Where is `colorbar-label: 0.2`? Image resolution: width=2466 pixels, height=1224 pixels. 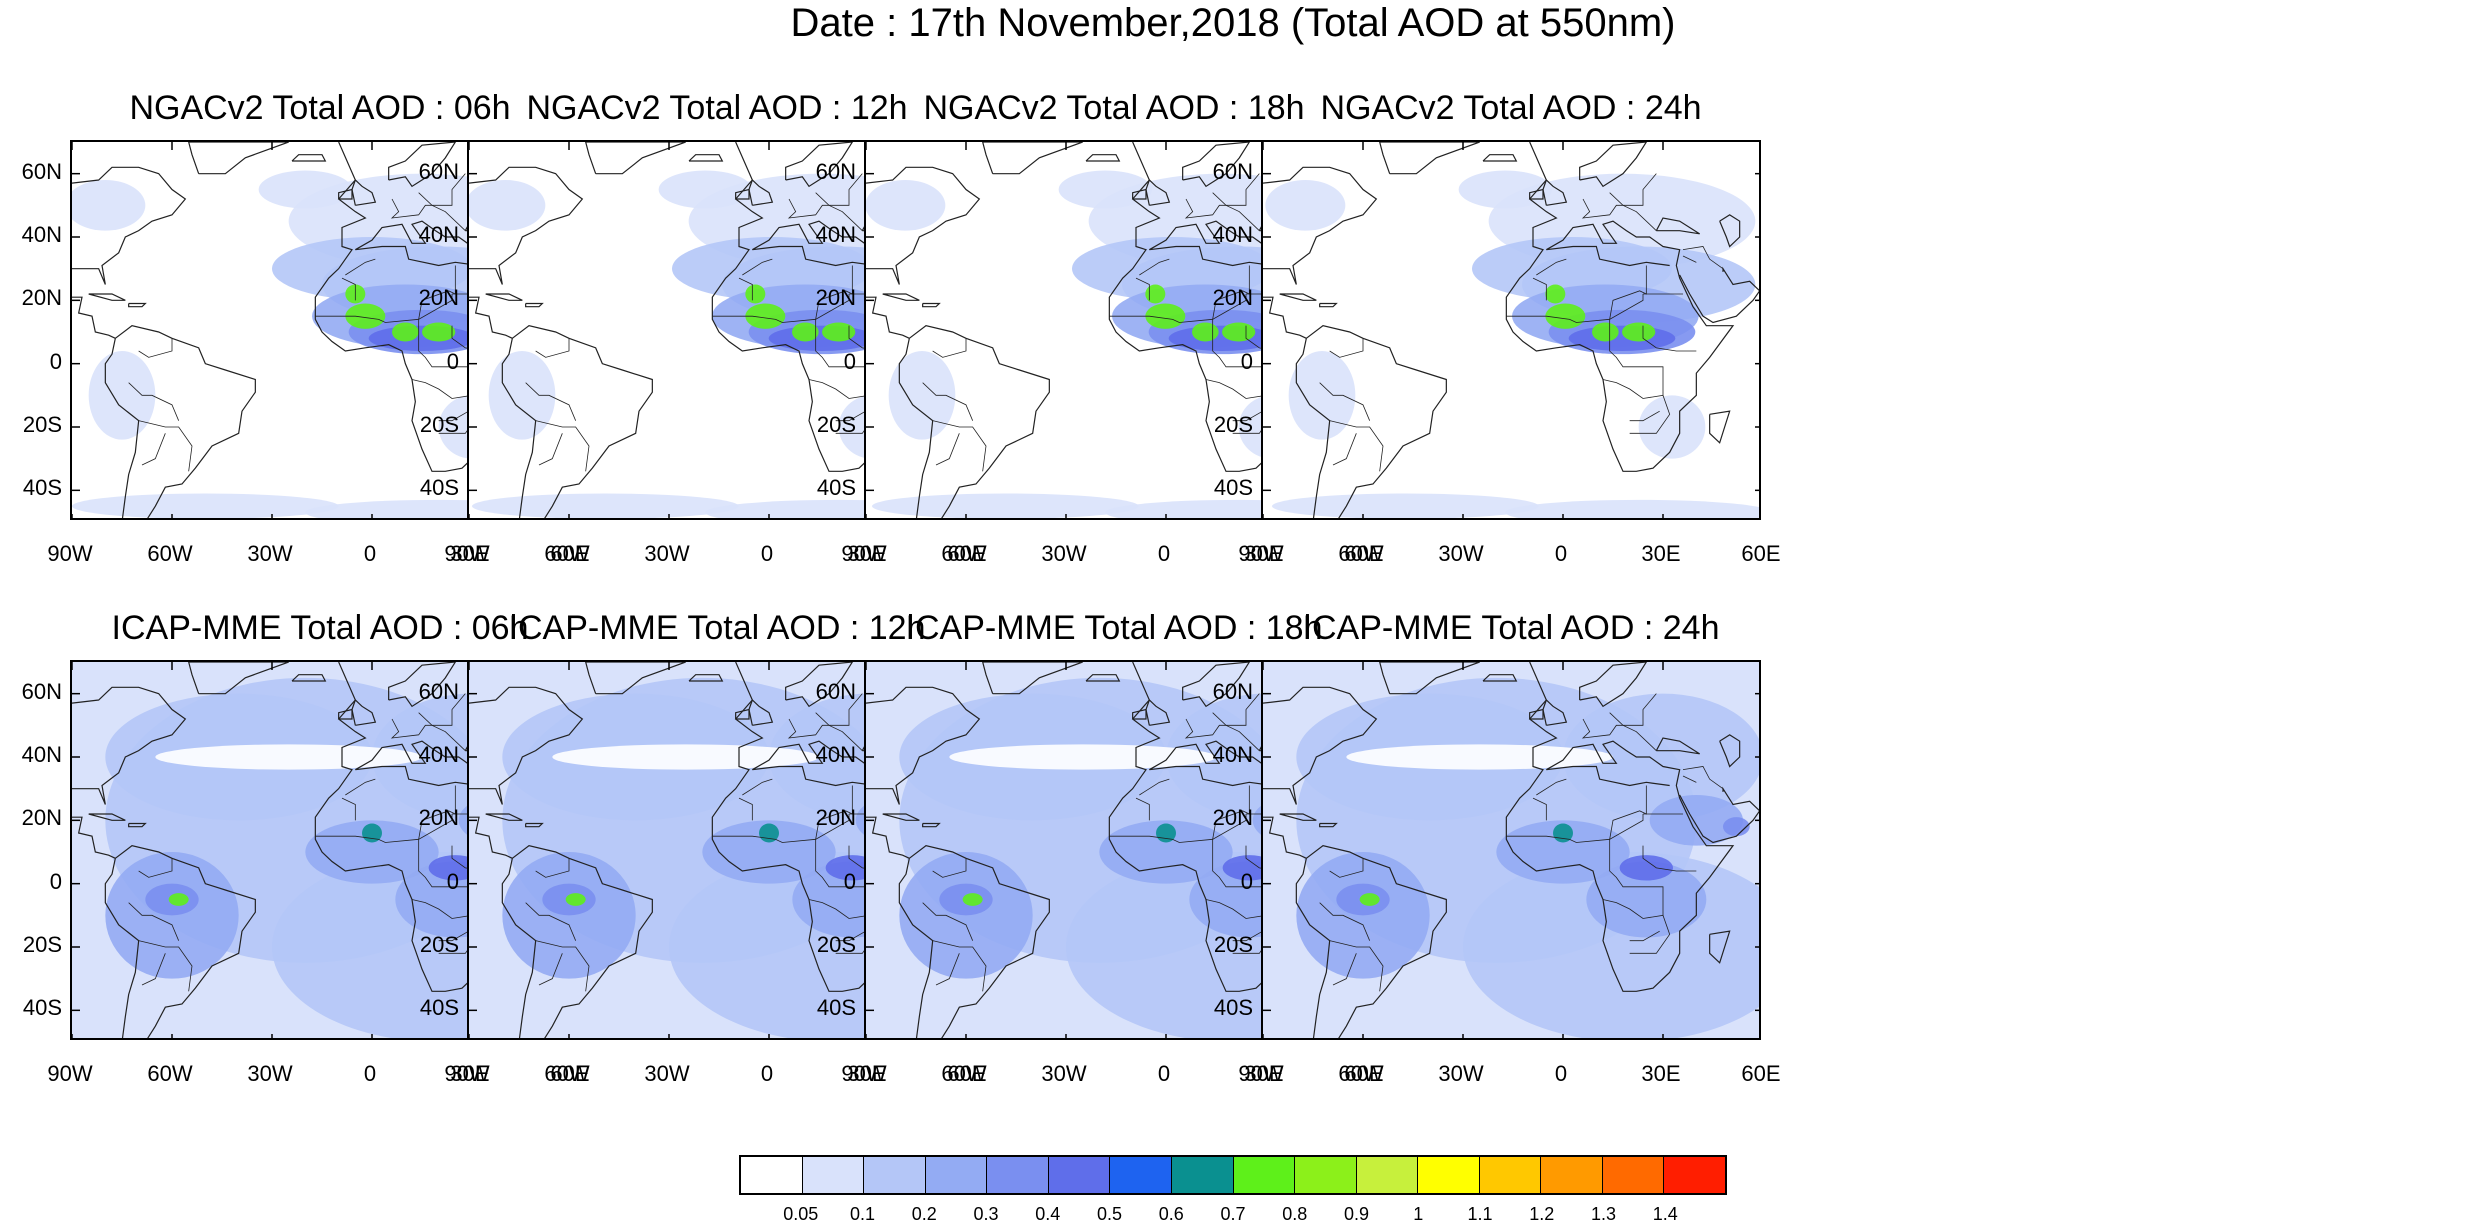 colorbar-label: 0.2 is located at coordinates (924, 1214).